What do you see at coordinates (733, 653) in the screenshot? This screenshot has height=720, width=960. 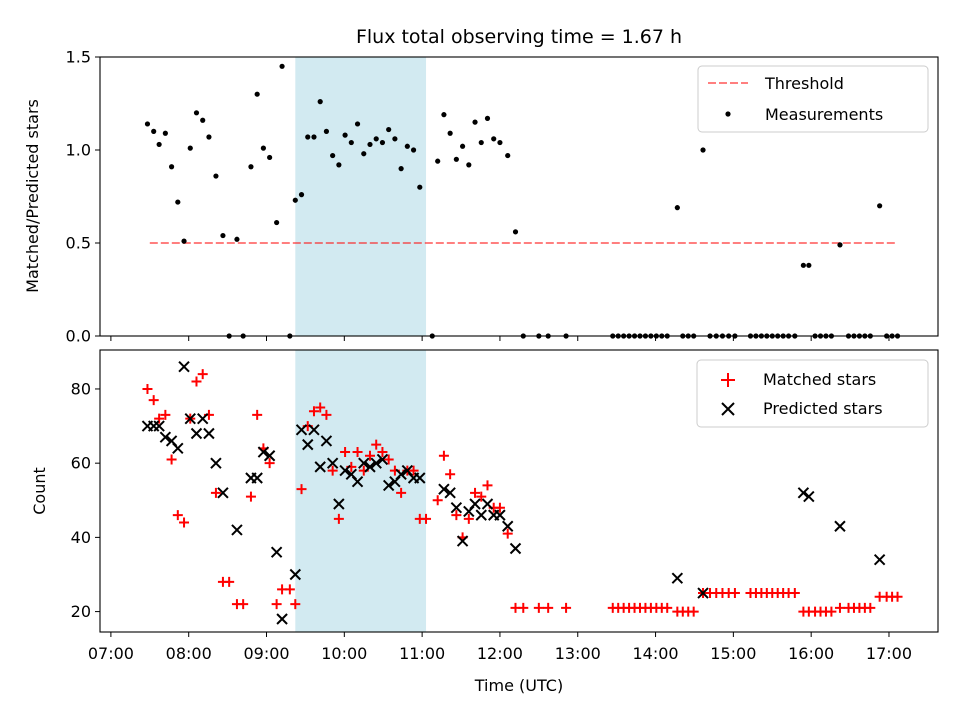 I see `x-tick-label-8: 15:00` at bounding box center [733, 653].